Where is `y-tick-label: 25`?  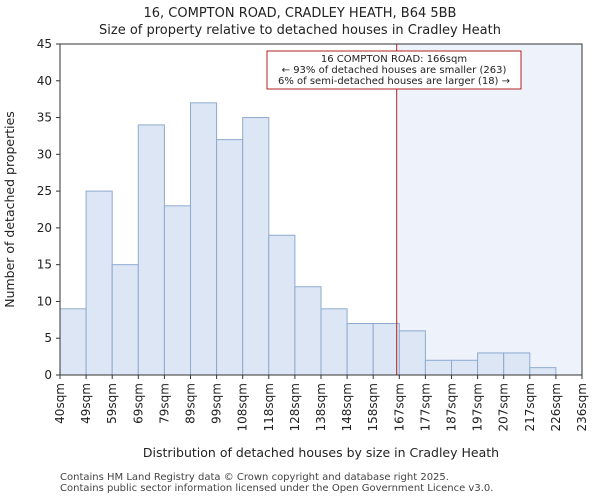
y-tick-label: 25 is located at coordinates (44, 191).